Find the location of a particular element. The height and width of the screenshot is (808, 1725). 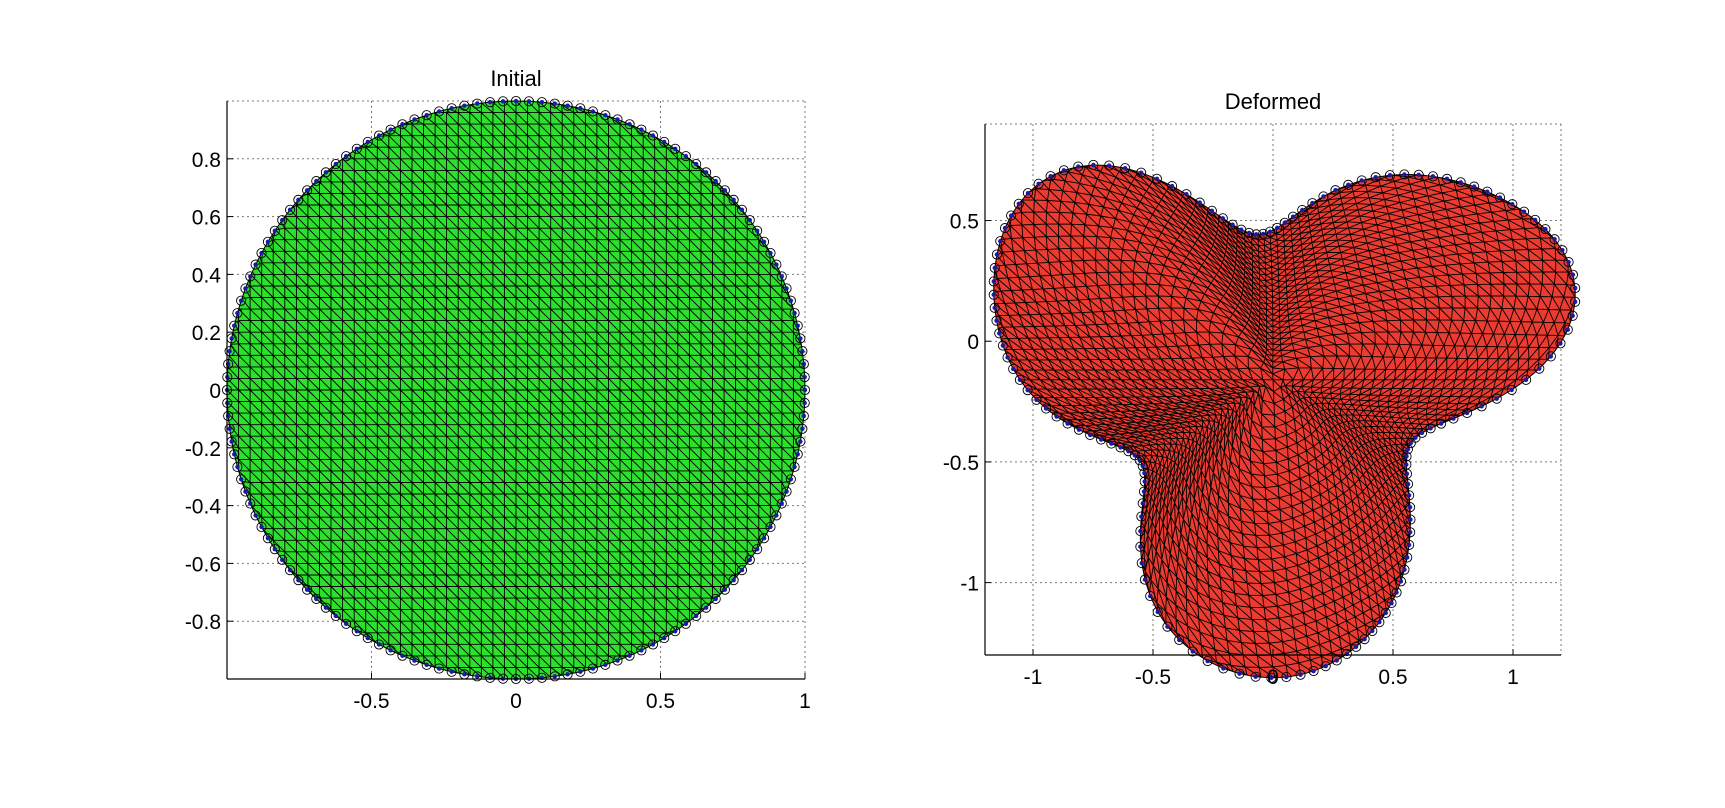

x-tick-label: -1 is located at coordinates (1033, 677).